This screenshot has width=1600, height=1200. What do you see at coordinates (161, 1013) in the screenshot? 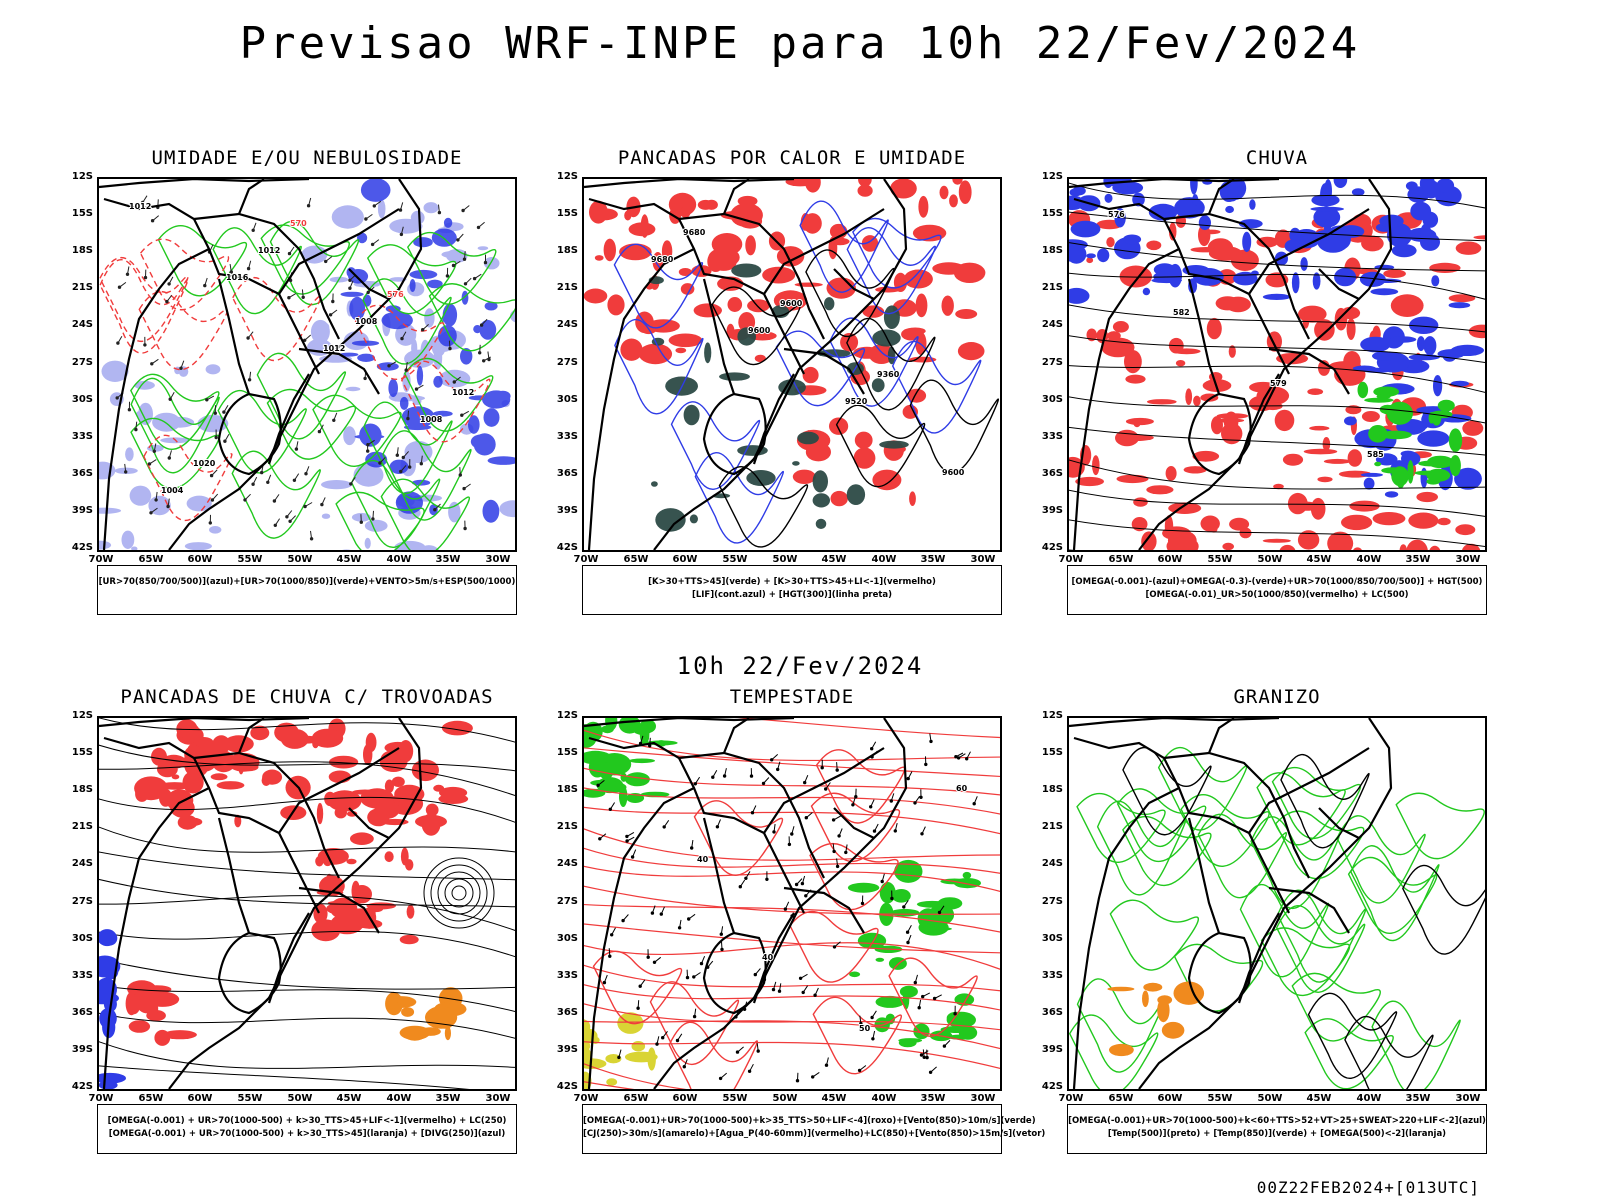
I see `thunderstorm-area-south` at bounding box center [161, 1013].